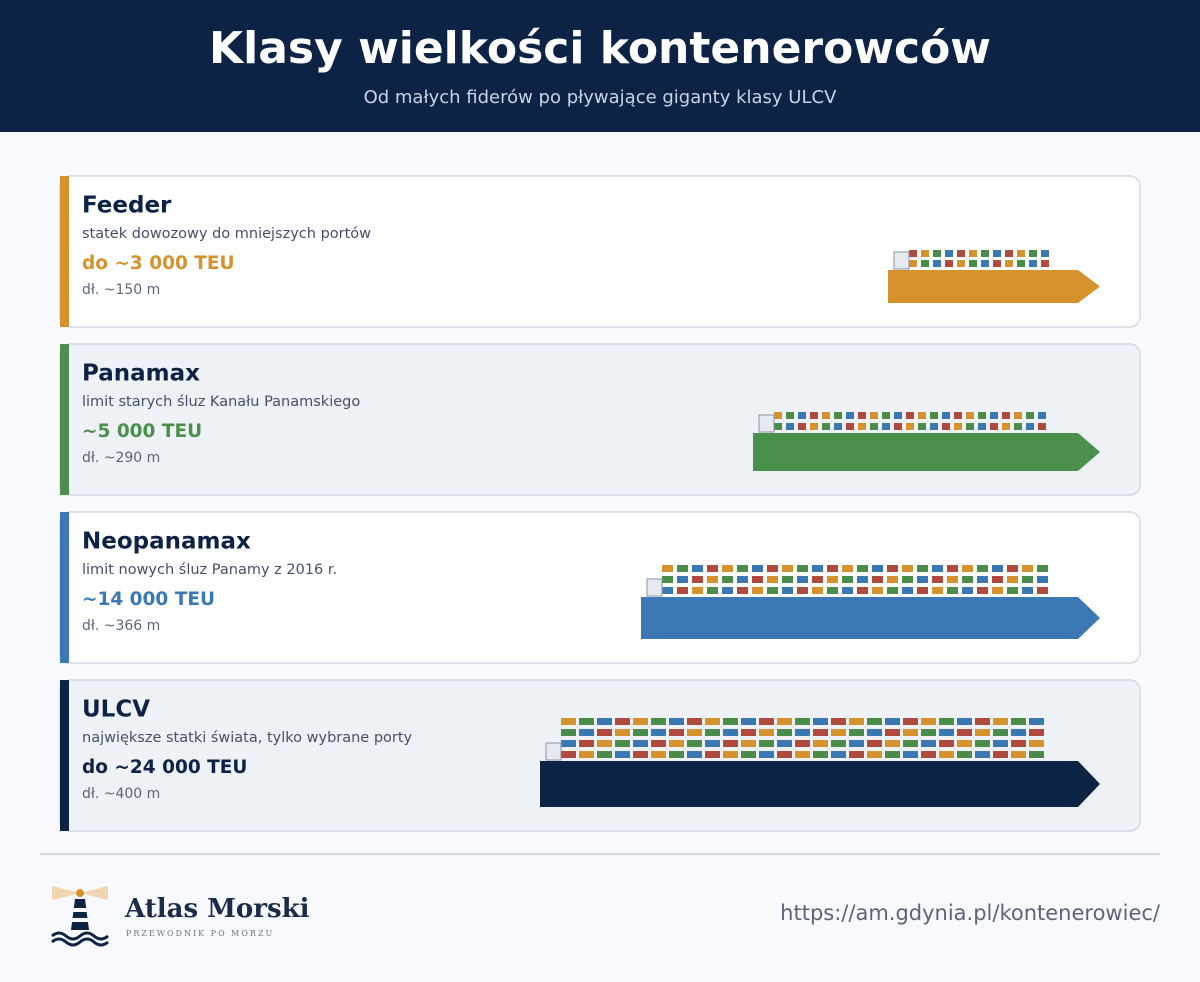  I want to click on card-description: limit starych śluz Kanału Panamskiego, so click(221, 402).